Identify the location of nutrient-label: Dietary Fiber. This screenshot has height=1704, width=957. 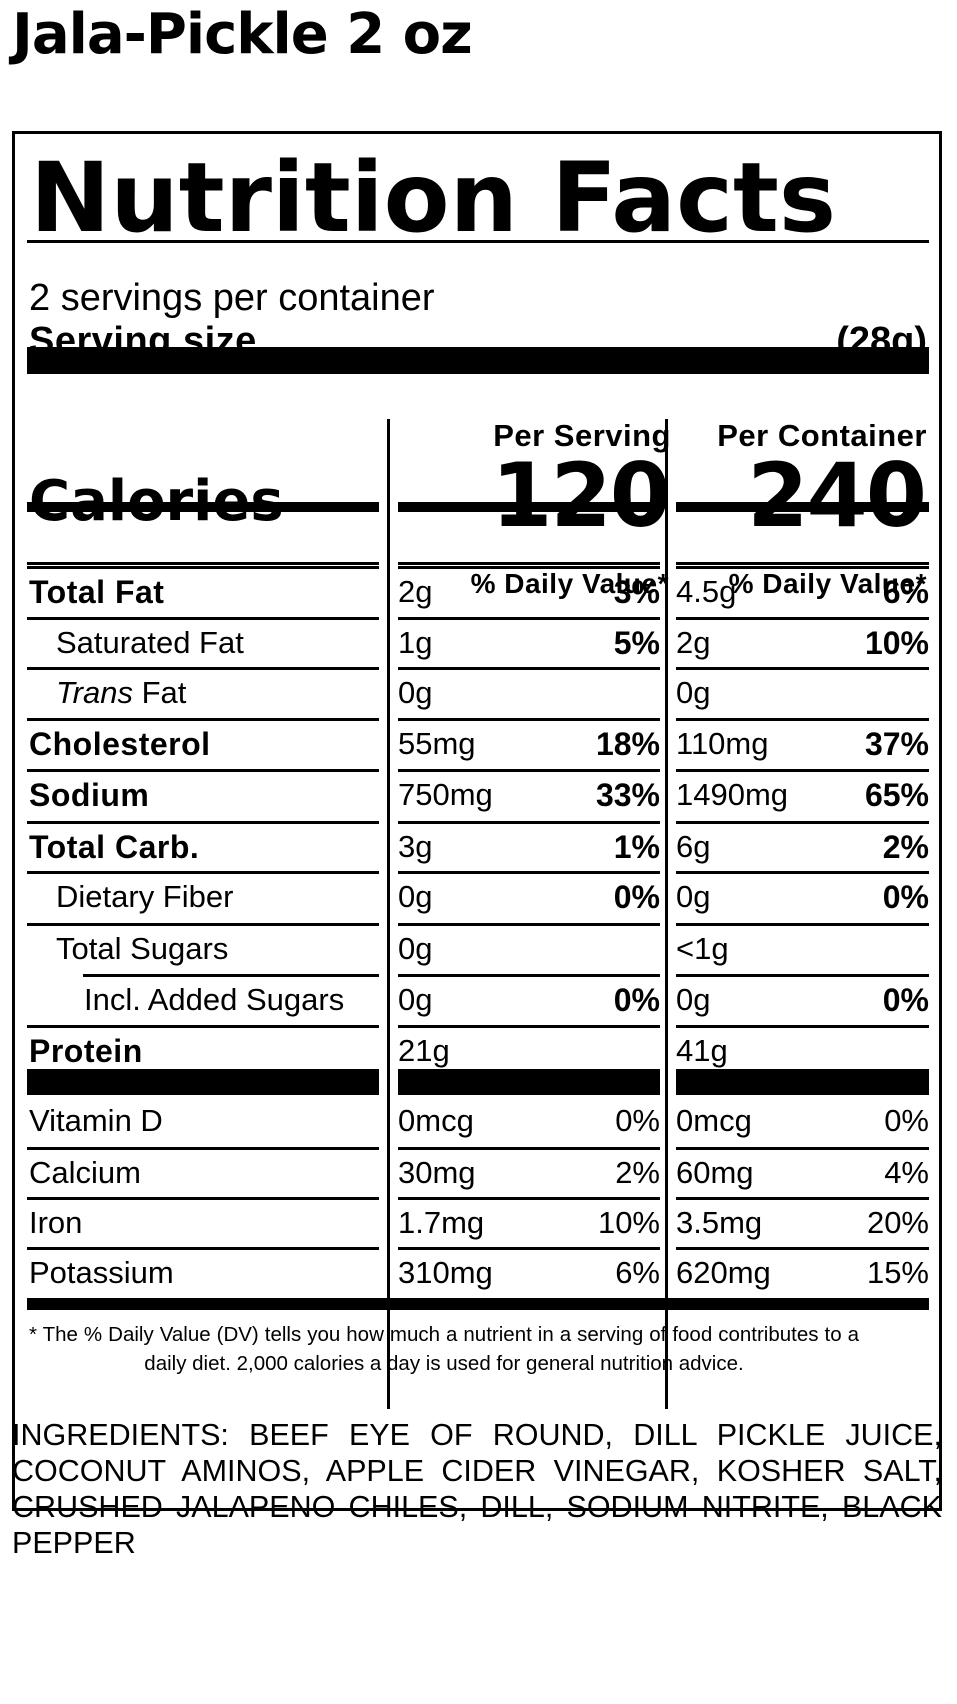
(145, 896).